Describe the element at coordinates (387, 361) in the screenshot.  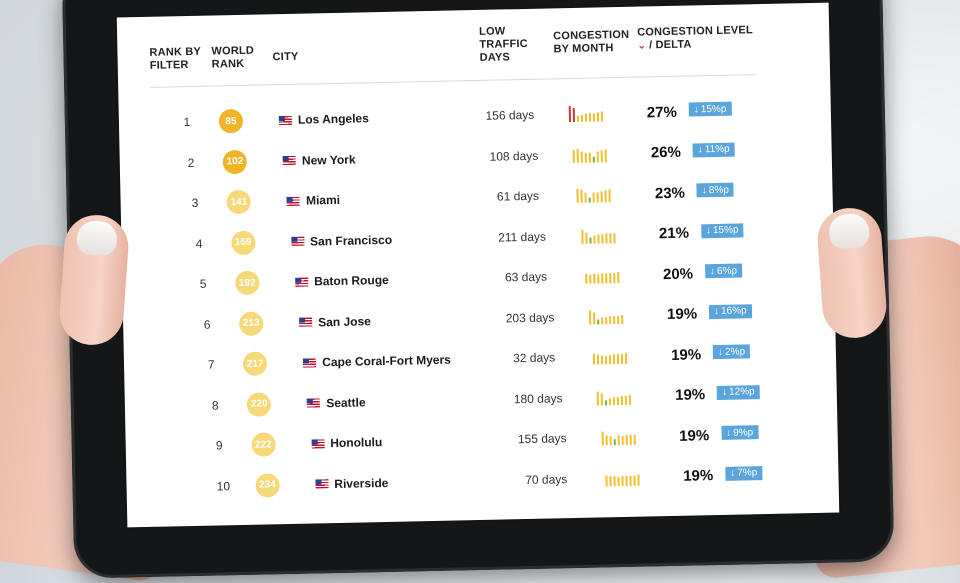
I see `city-name: Cape Coral-Fort Myers` at that location.